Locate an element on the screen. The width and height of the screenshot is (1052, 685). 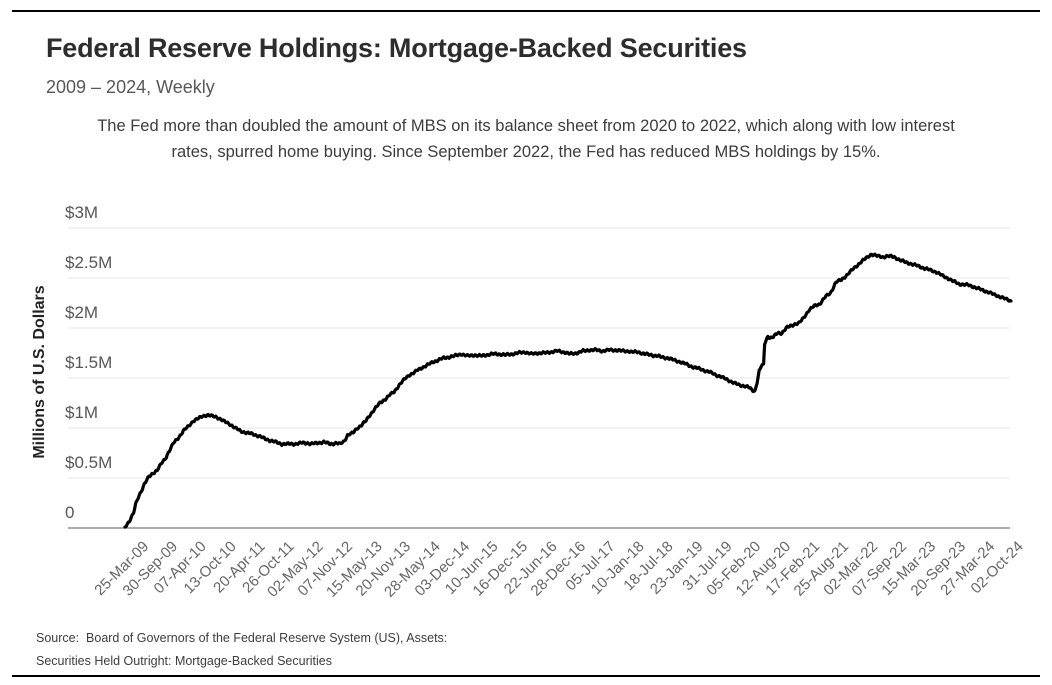
y-tick-label: $3M is located at coordinates (82, 212).